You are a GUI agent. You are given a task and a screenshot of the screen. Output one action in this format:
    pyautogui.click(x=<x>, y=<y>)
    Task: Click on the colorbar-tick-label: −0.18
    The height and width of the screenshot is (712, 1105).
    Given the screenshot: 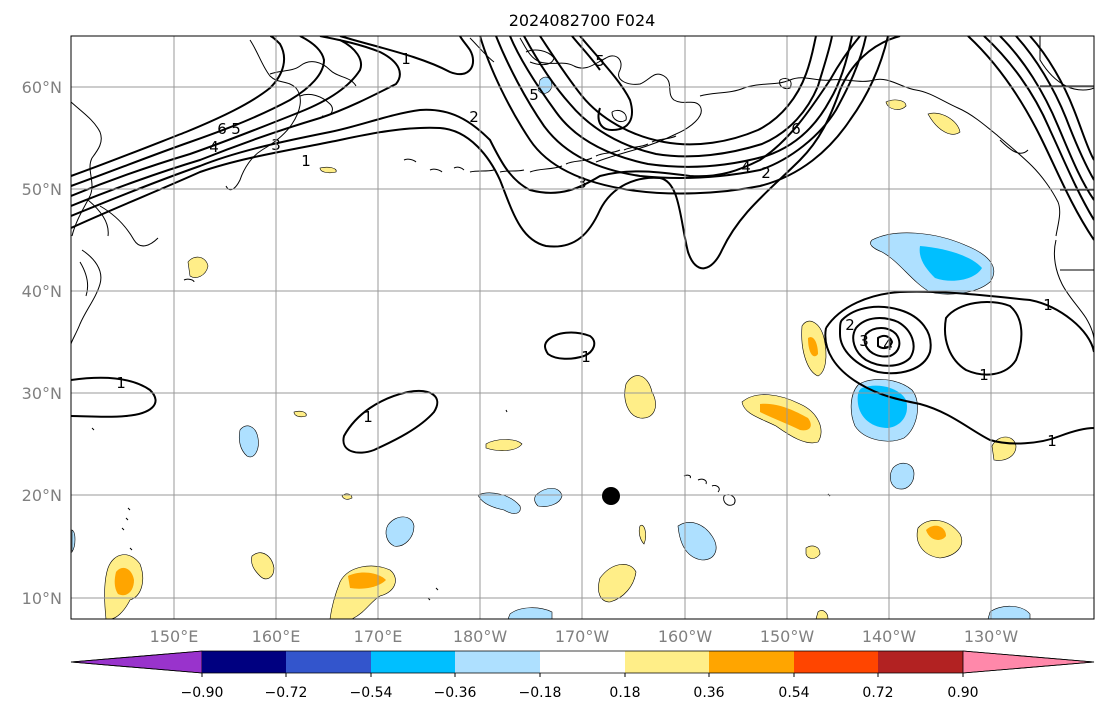 What is the action you would take?
    pyautogui.click(x=540, y=693)
    